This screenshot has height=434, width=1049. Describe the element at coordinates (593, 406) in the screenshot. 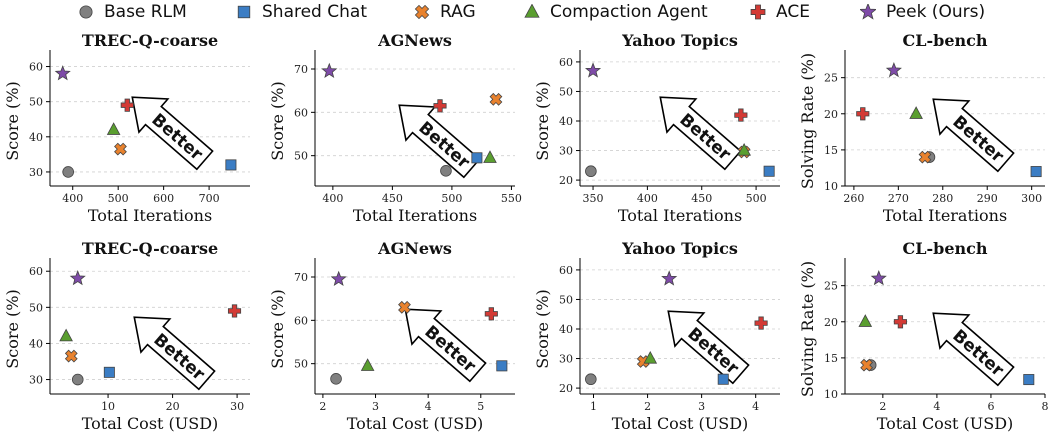

I see `x-tick-label: 1` at that location.